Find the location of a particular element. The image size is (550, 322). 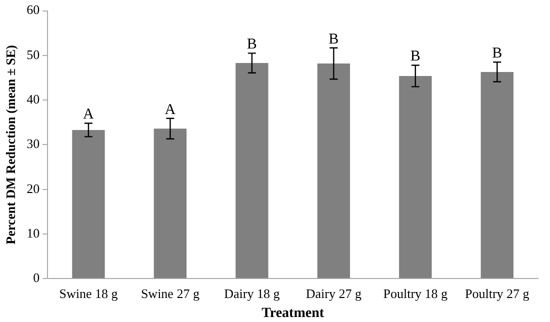

y-tick-label: 60 is located at coordinates (33, 10).